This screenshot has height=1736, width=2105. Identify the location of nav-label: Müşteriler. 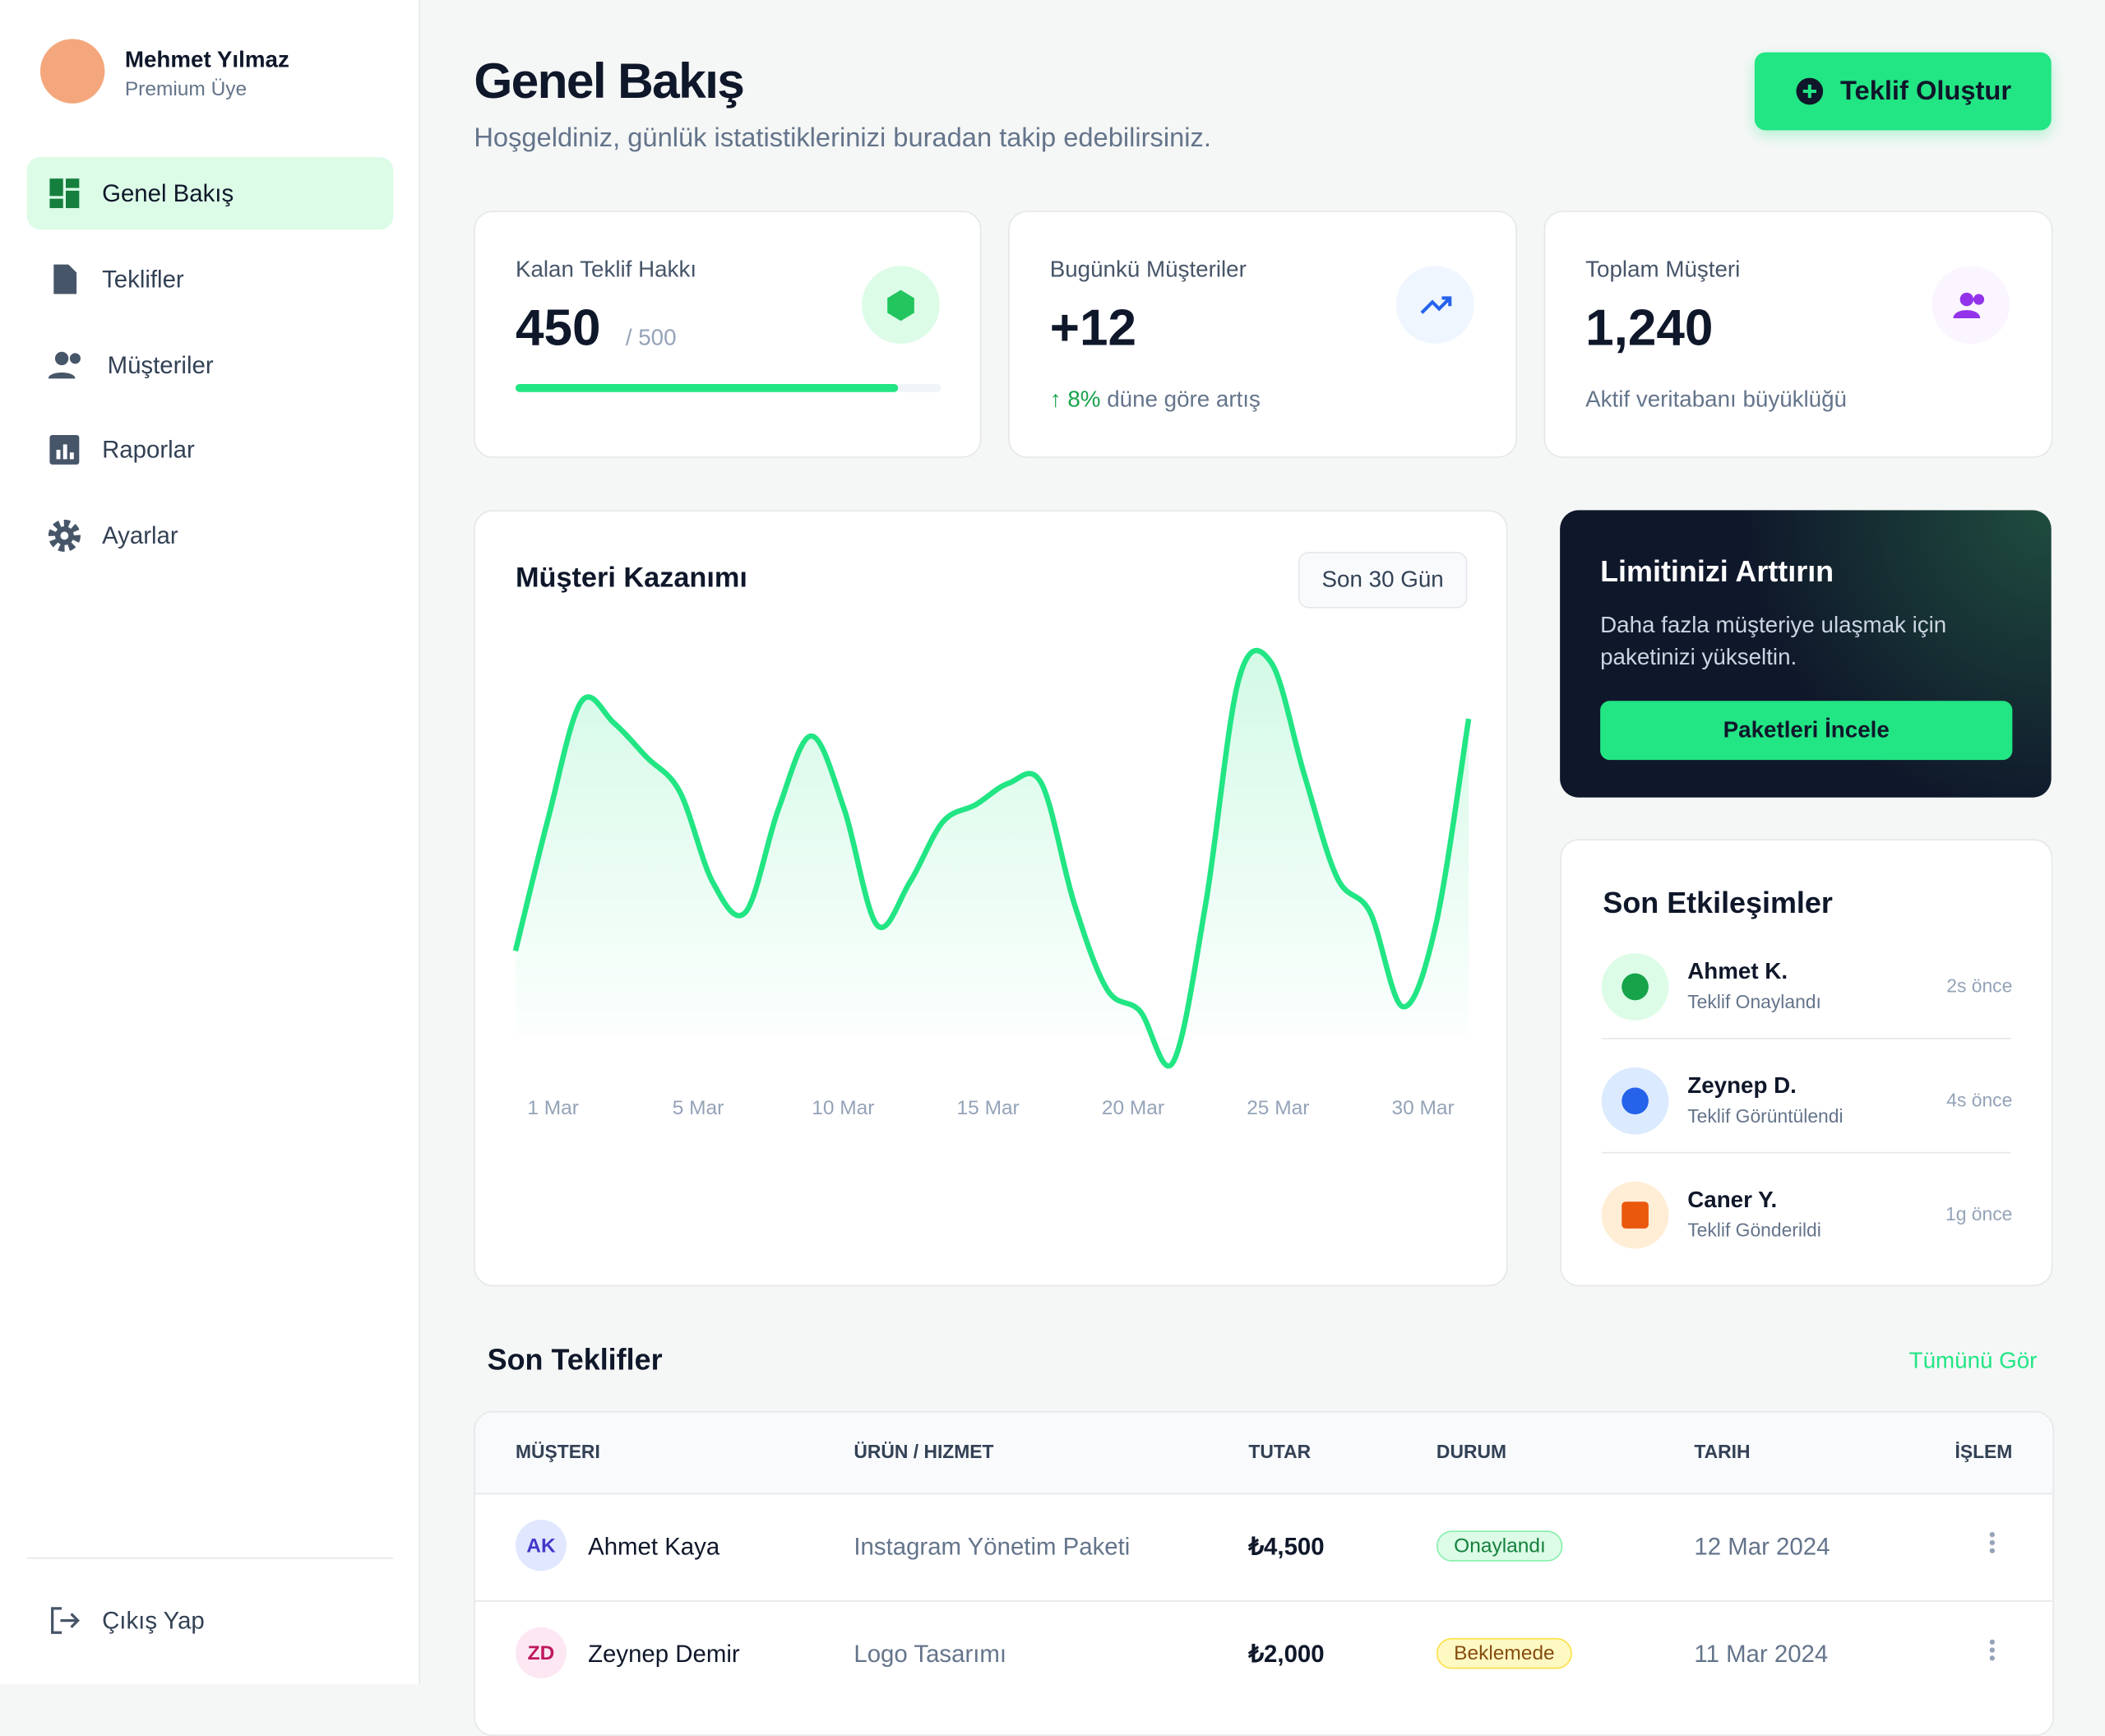
(160, 364).